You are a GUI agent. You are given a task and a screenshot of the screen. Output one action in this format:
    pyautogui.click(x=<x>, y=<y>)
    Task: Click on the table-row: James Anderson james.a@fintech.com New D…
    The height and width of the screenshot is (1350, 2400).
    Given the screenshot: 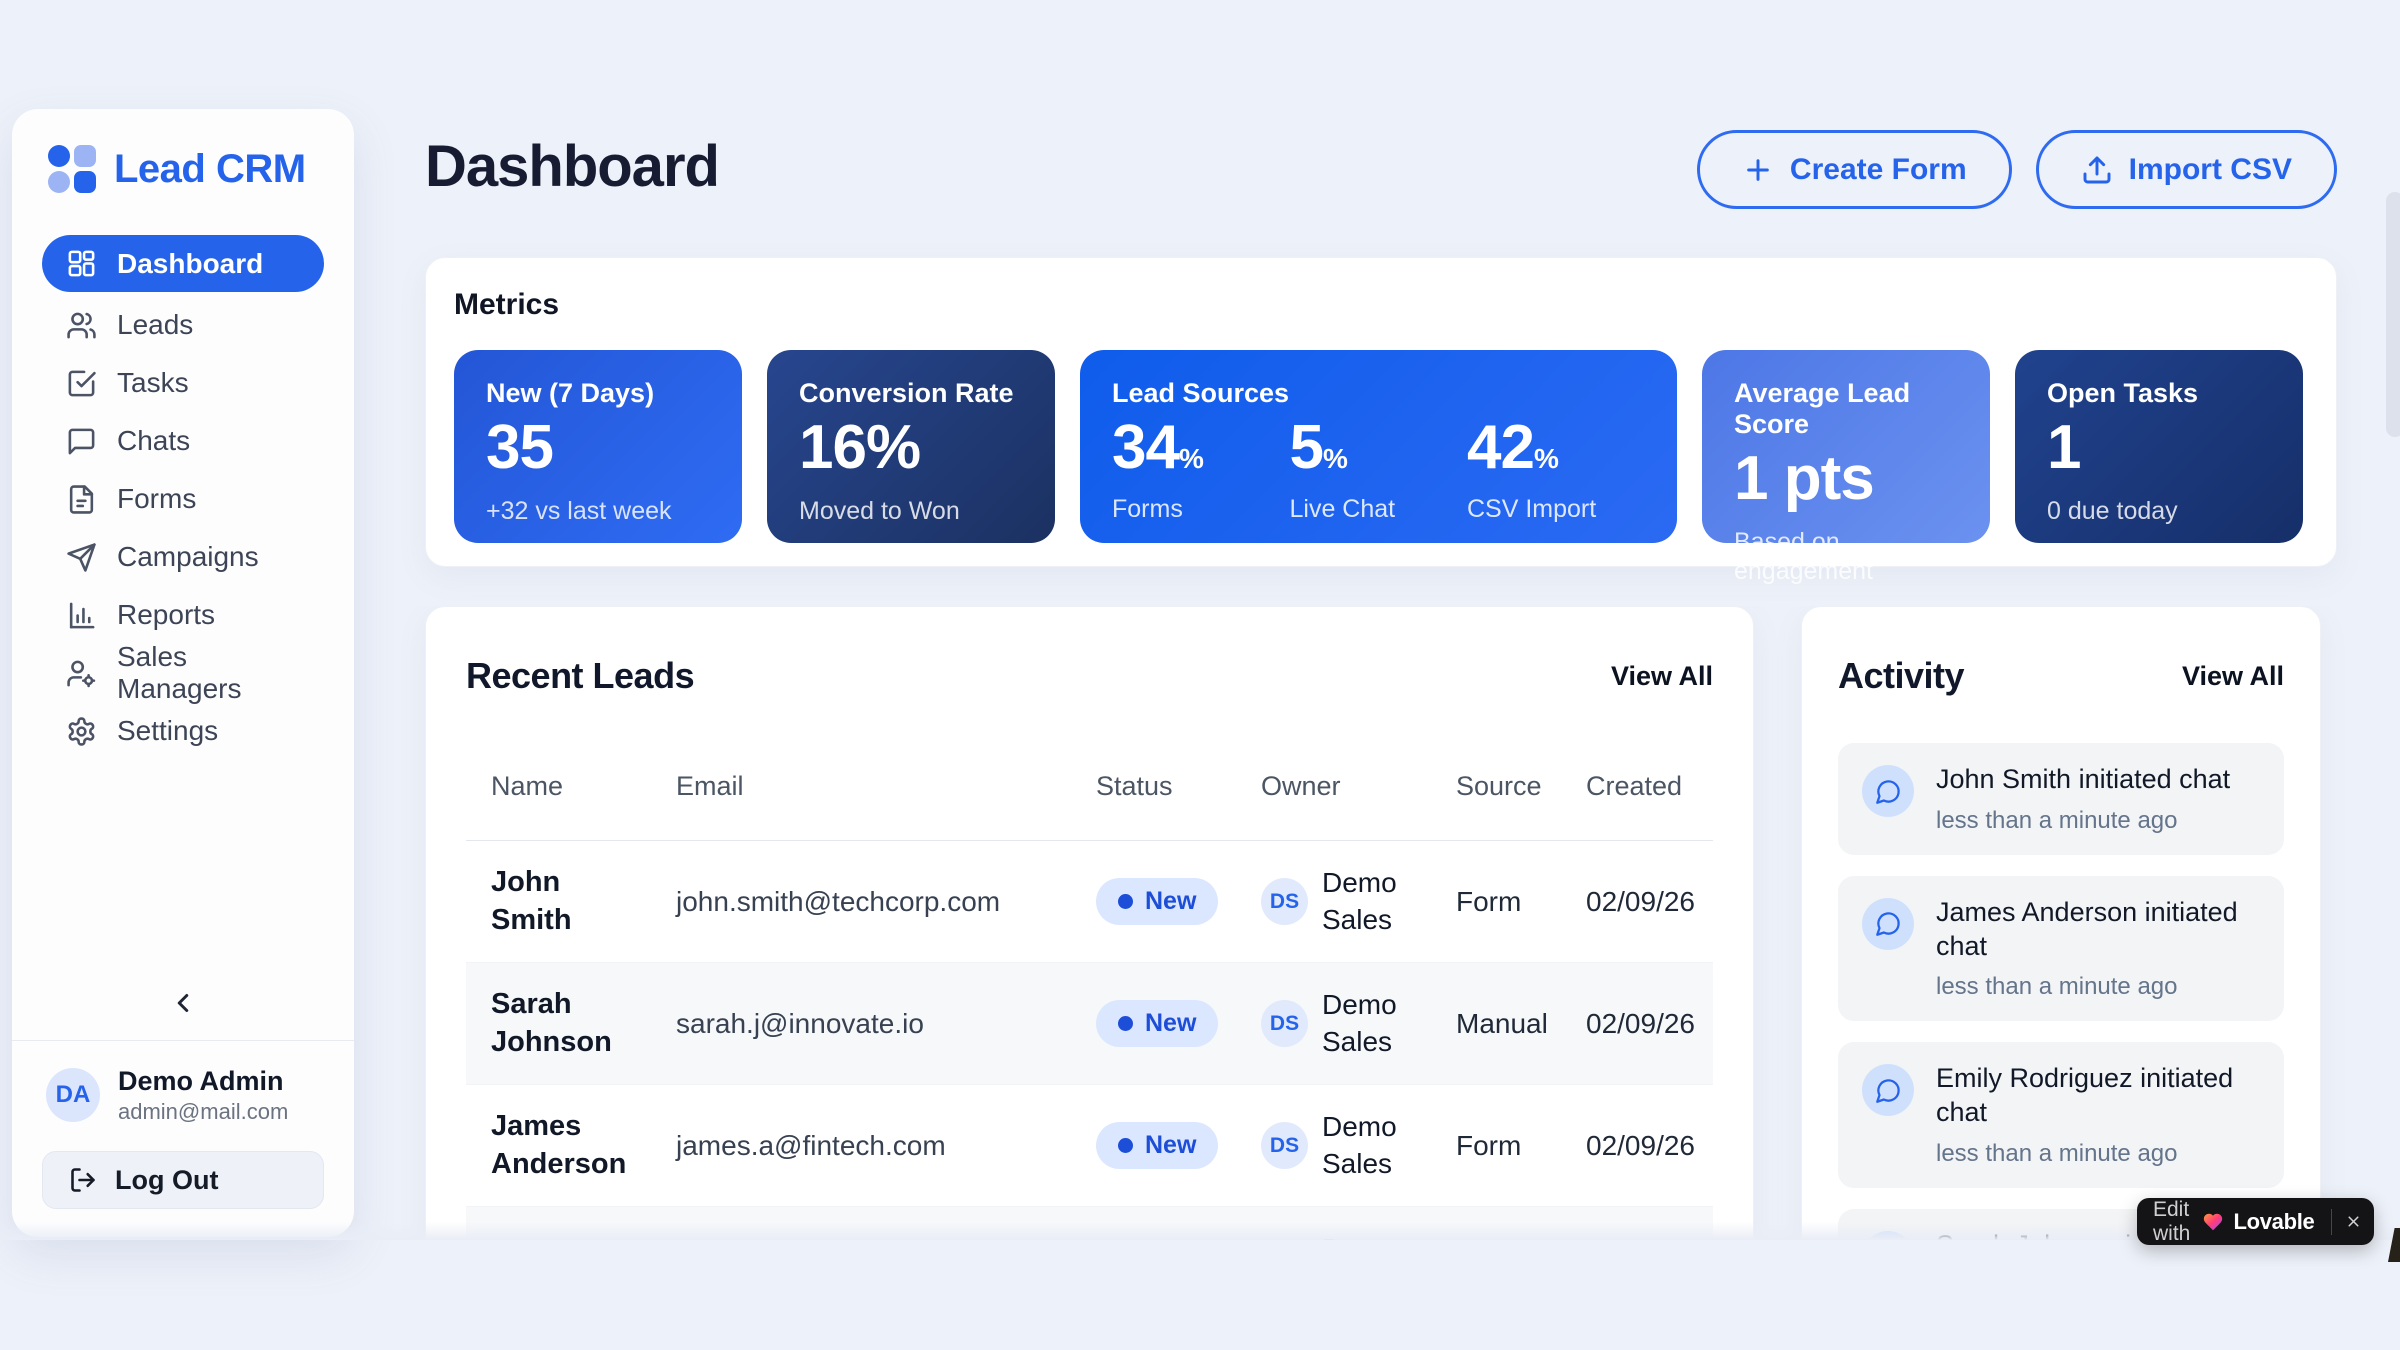 What is the action you would take?
    pyautogui.click(x=1089, y=1146)
    